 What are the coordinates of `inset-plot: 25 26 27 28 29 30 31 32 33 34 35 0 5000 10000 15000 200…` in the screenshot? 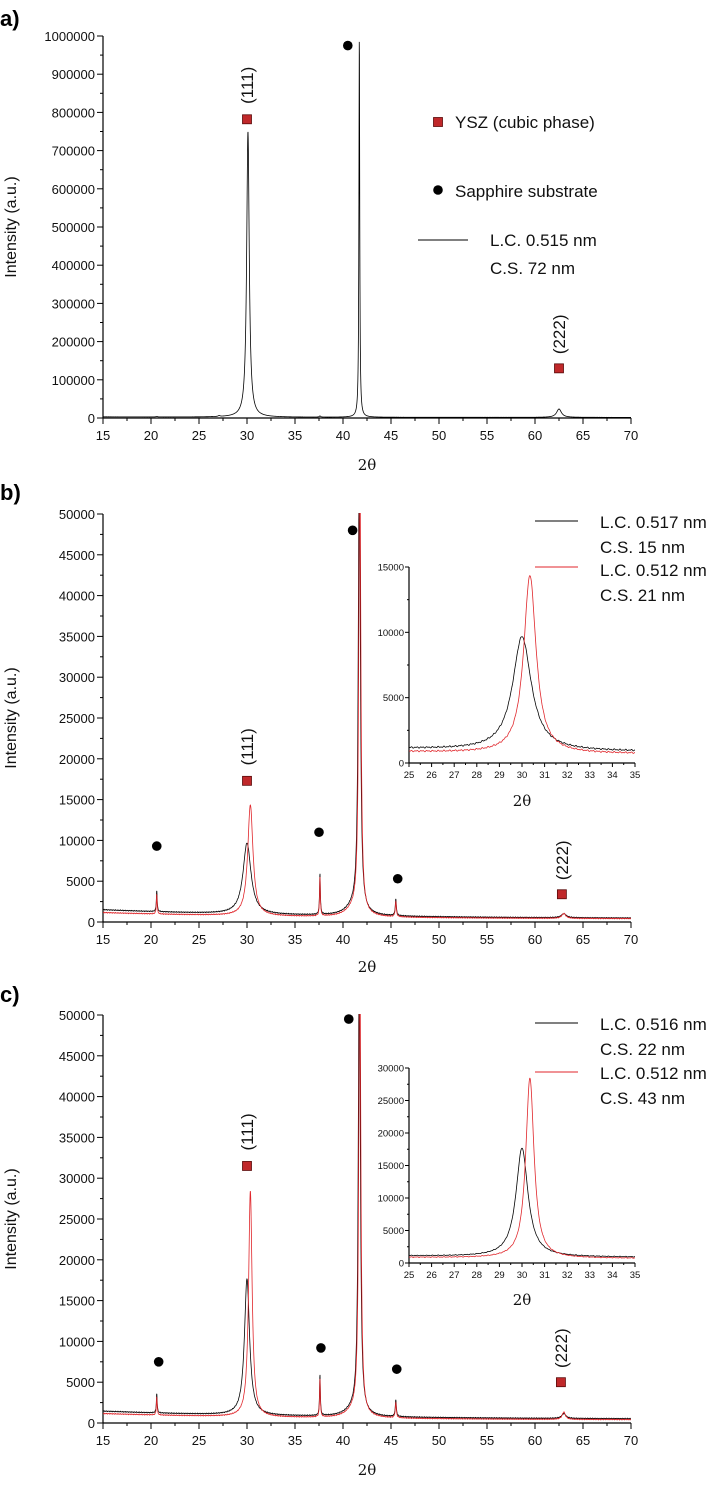 It's located at (509, 1187).